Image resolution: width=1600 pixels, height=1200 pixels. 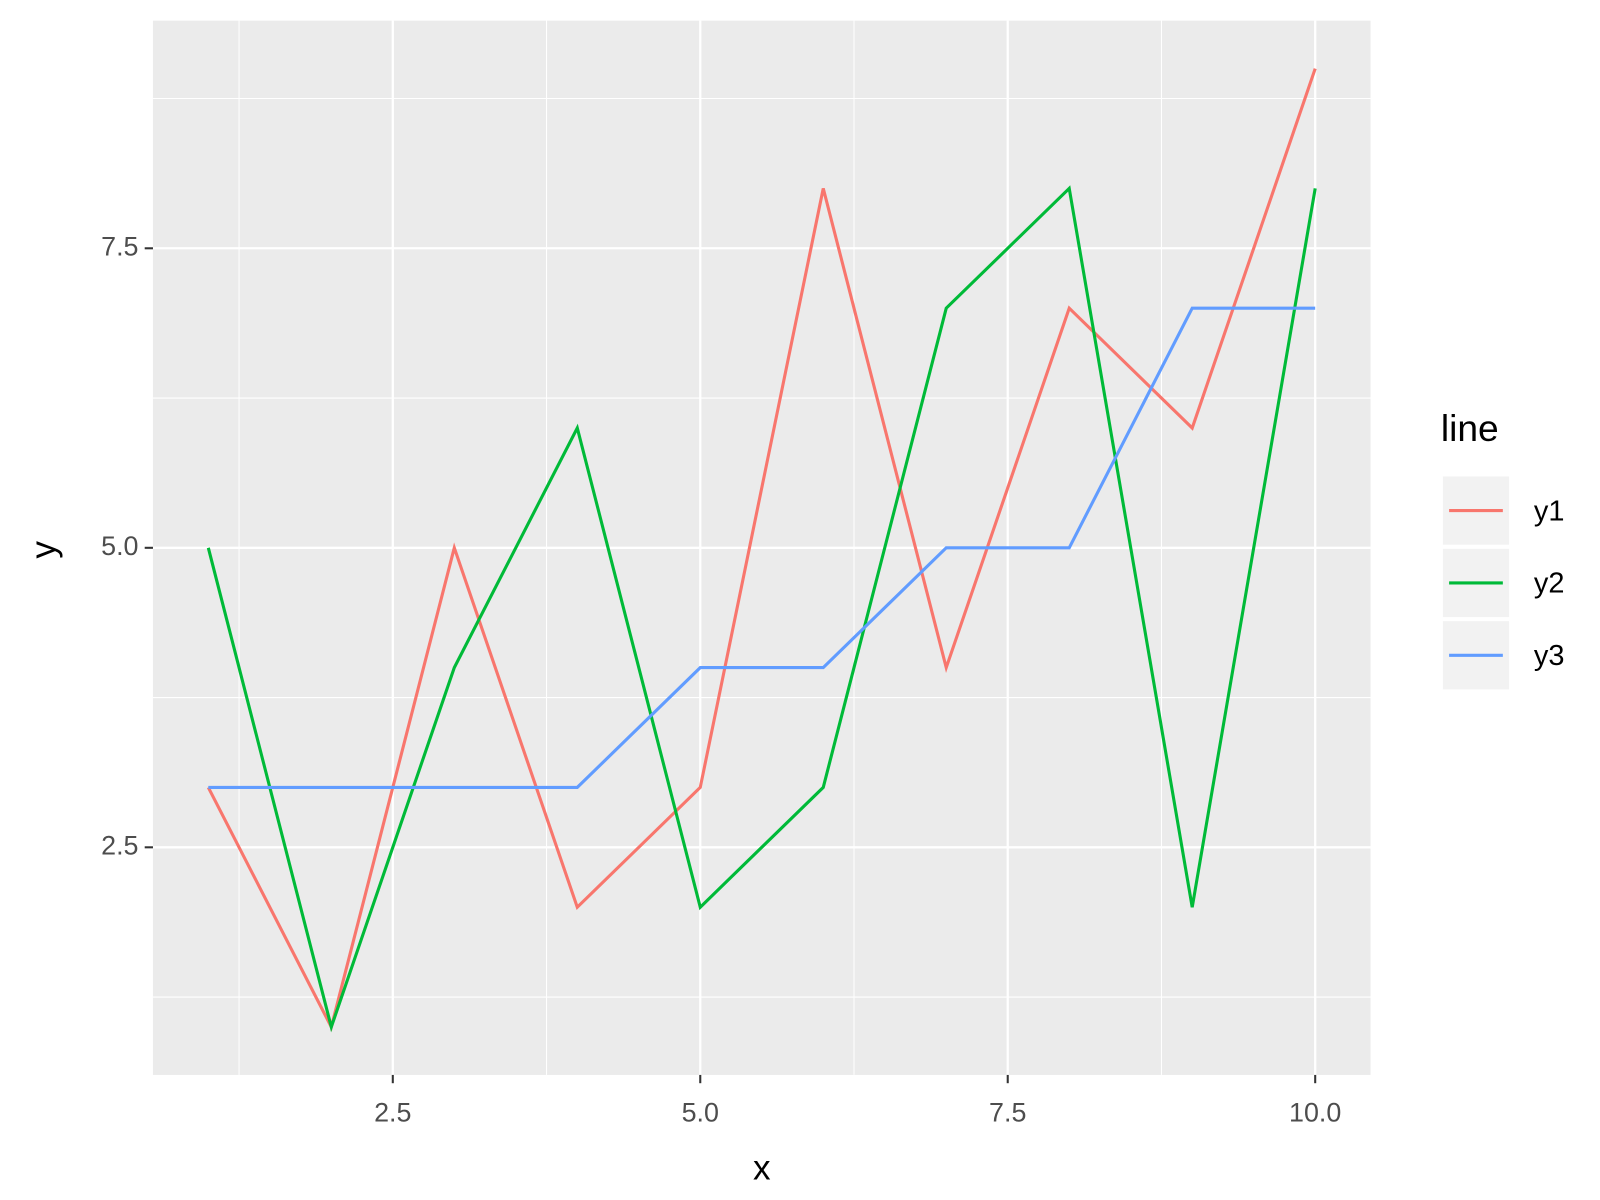 What do you see at coordinates (119, 845) in the screenshot?
I see `y-tick-label: 2.5` at bounding box center [119, 845].